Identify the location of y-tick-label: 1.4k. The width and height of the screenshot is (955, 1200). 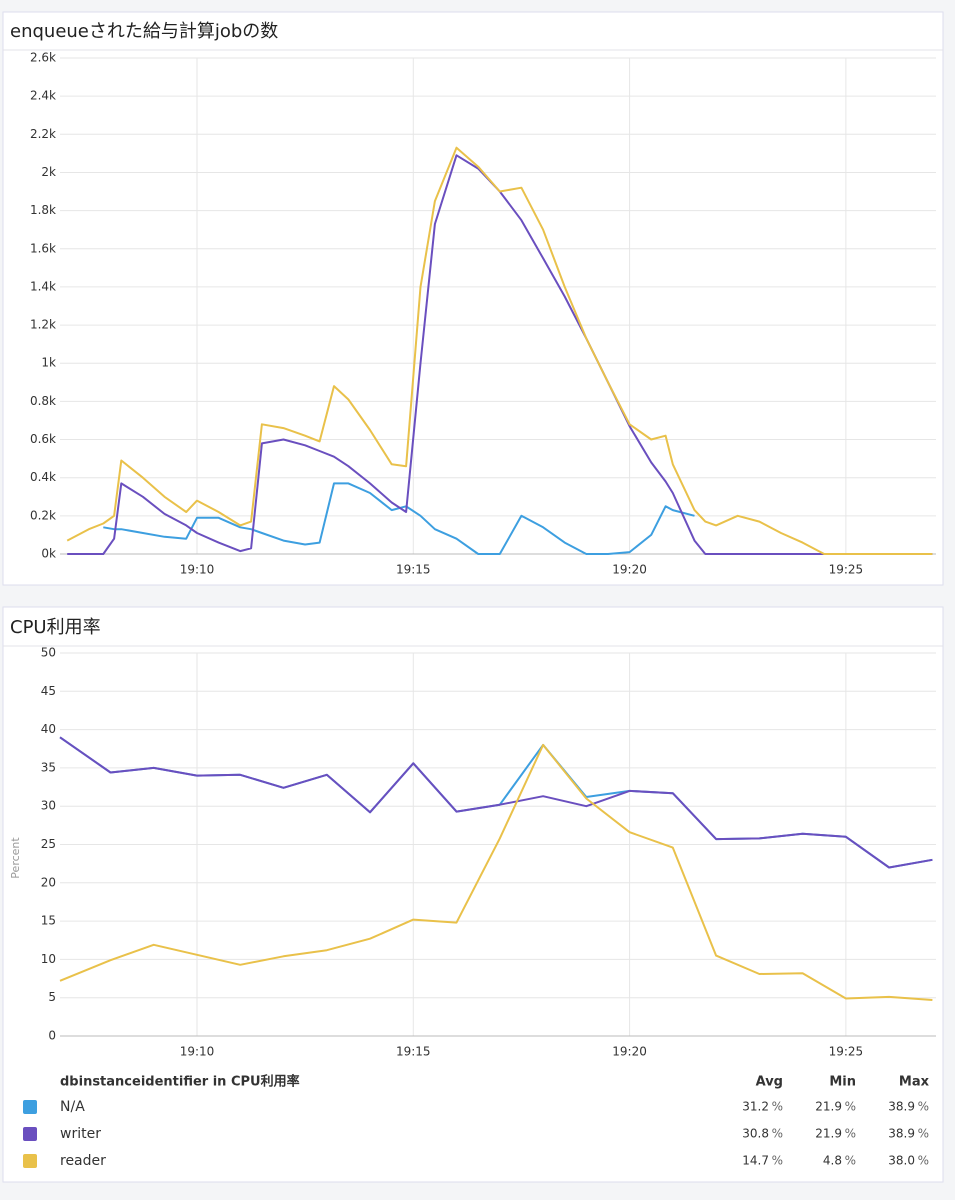
(43, 286).